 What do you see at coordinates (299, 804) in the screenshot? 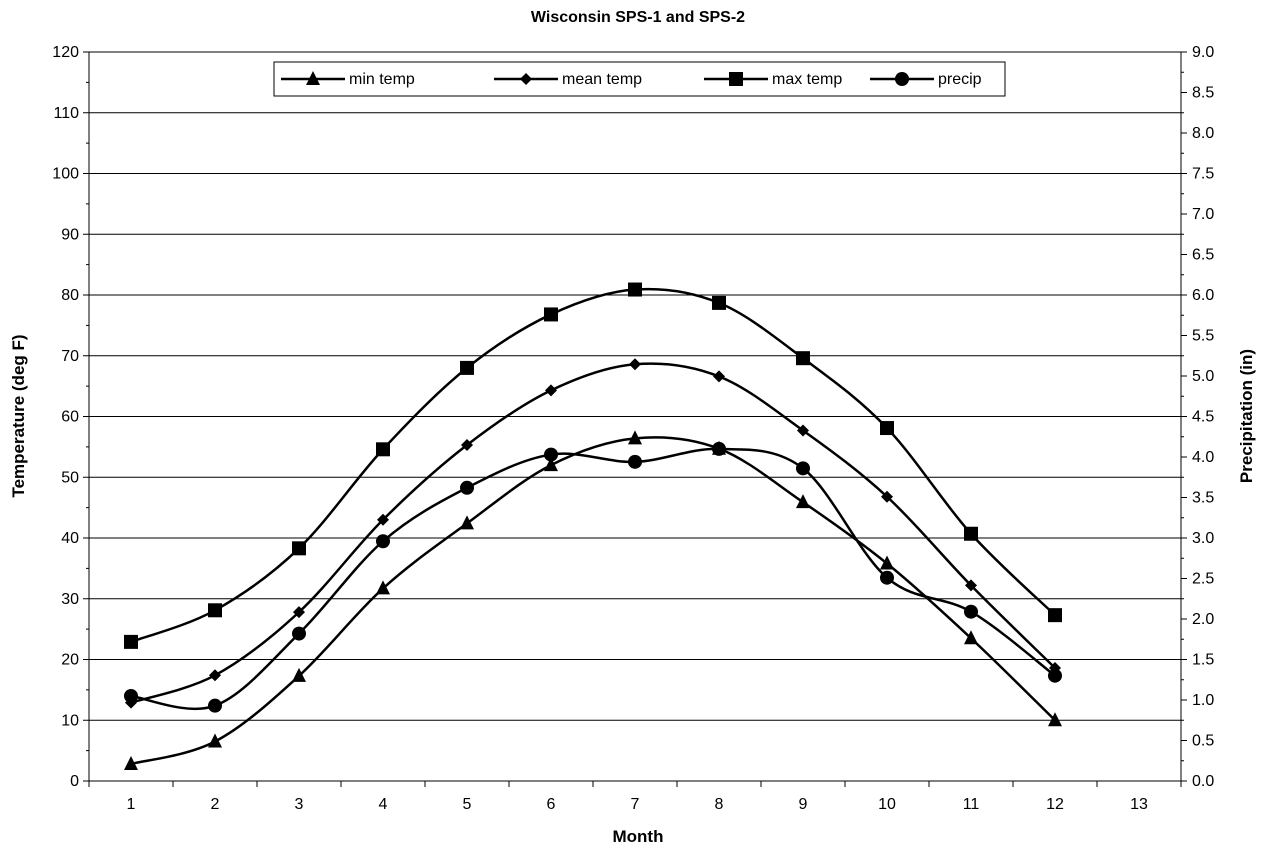
I see `x-tick-label: 3` at bounding box center [299, 804].